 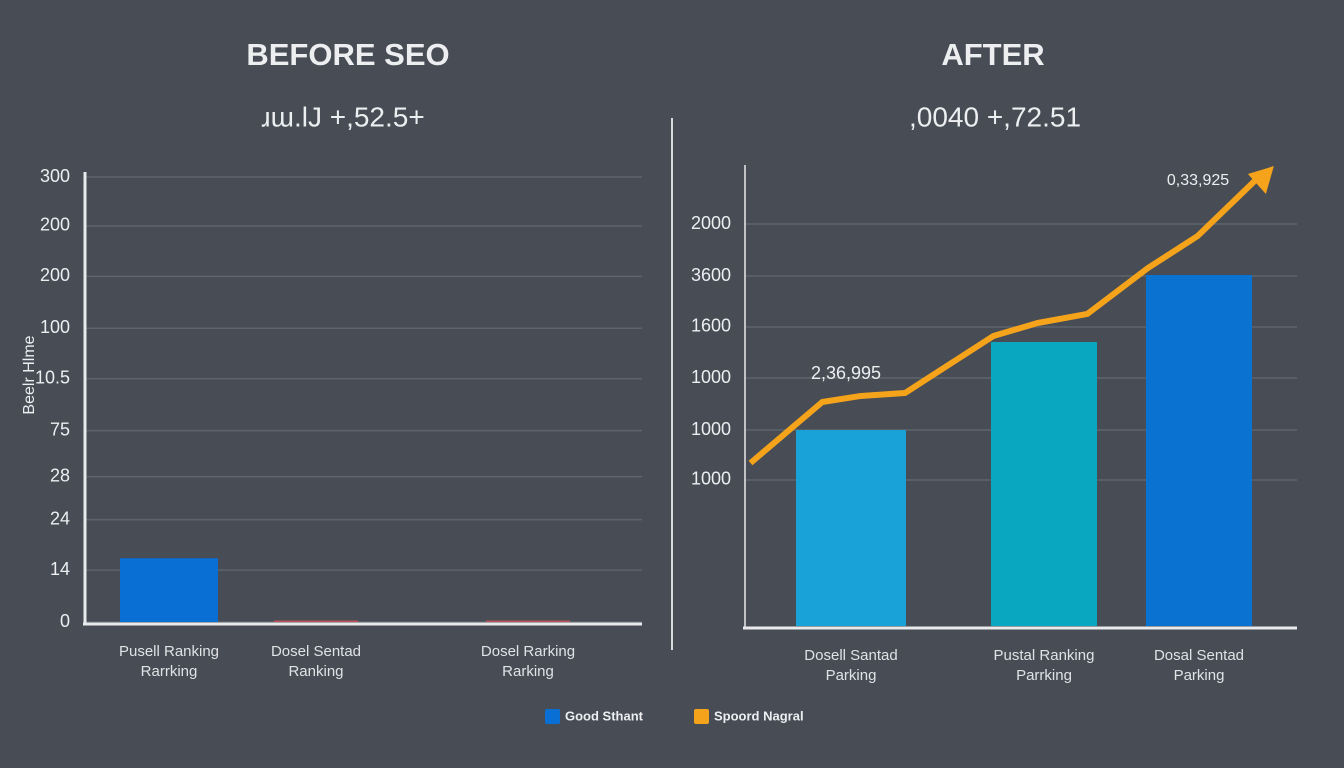 What do you see at coordinates (846, 373) in the screenshot?
I see `annotation: 2,36,995` at bounding box center [846, 373].